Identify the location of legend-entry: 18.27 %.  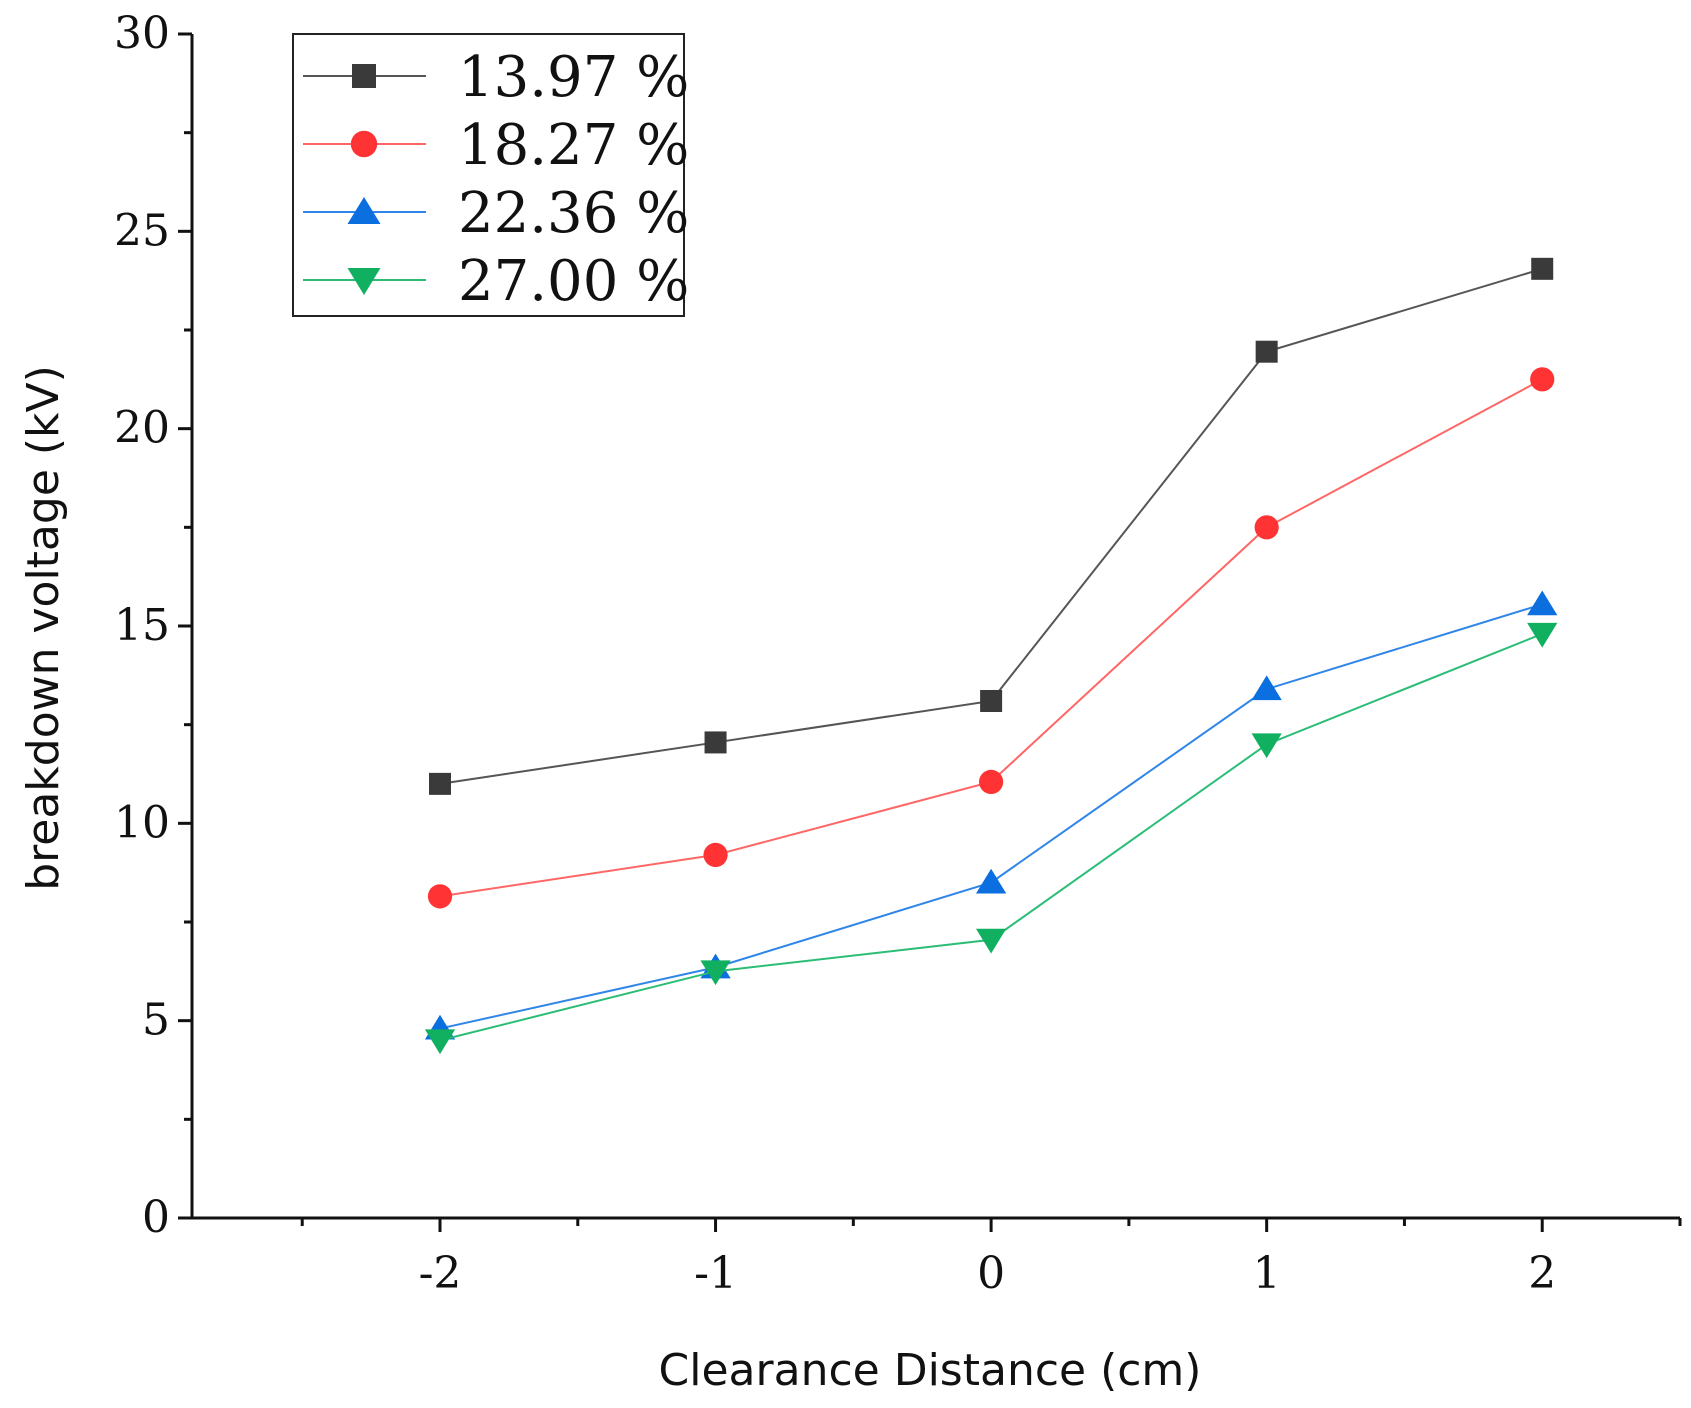
(496, 145).